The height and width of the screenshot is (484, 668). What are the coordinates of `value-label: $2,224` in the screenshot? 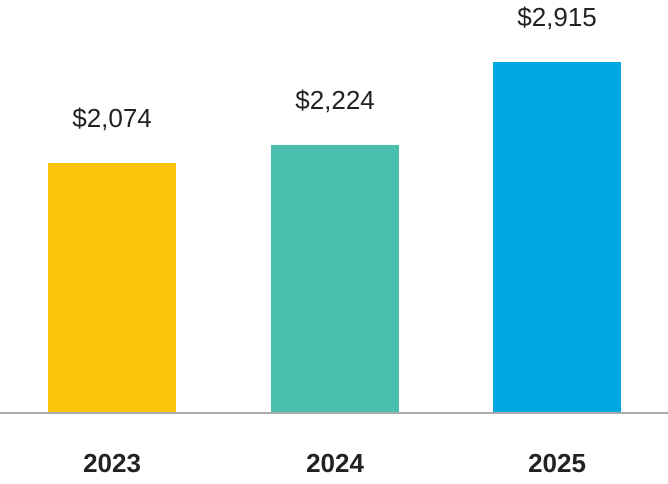 It's located at (335, 100).